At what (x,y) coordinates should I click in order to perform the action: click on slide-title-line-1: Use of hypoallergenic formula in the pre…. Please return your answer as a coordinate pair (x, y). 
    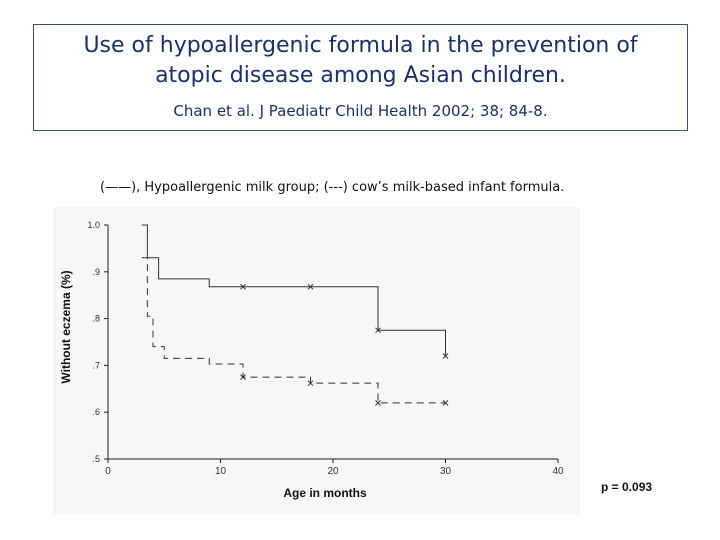
    Looking at the image, I should click on (360, 45).